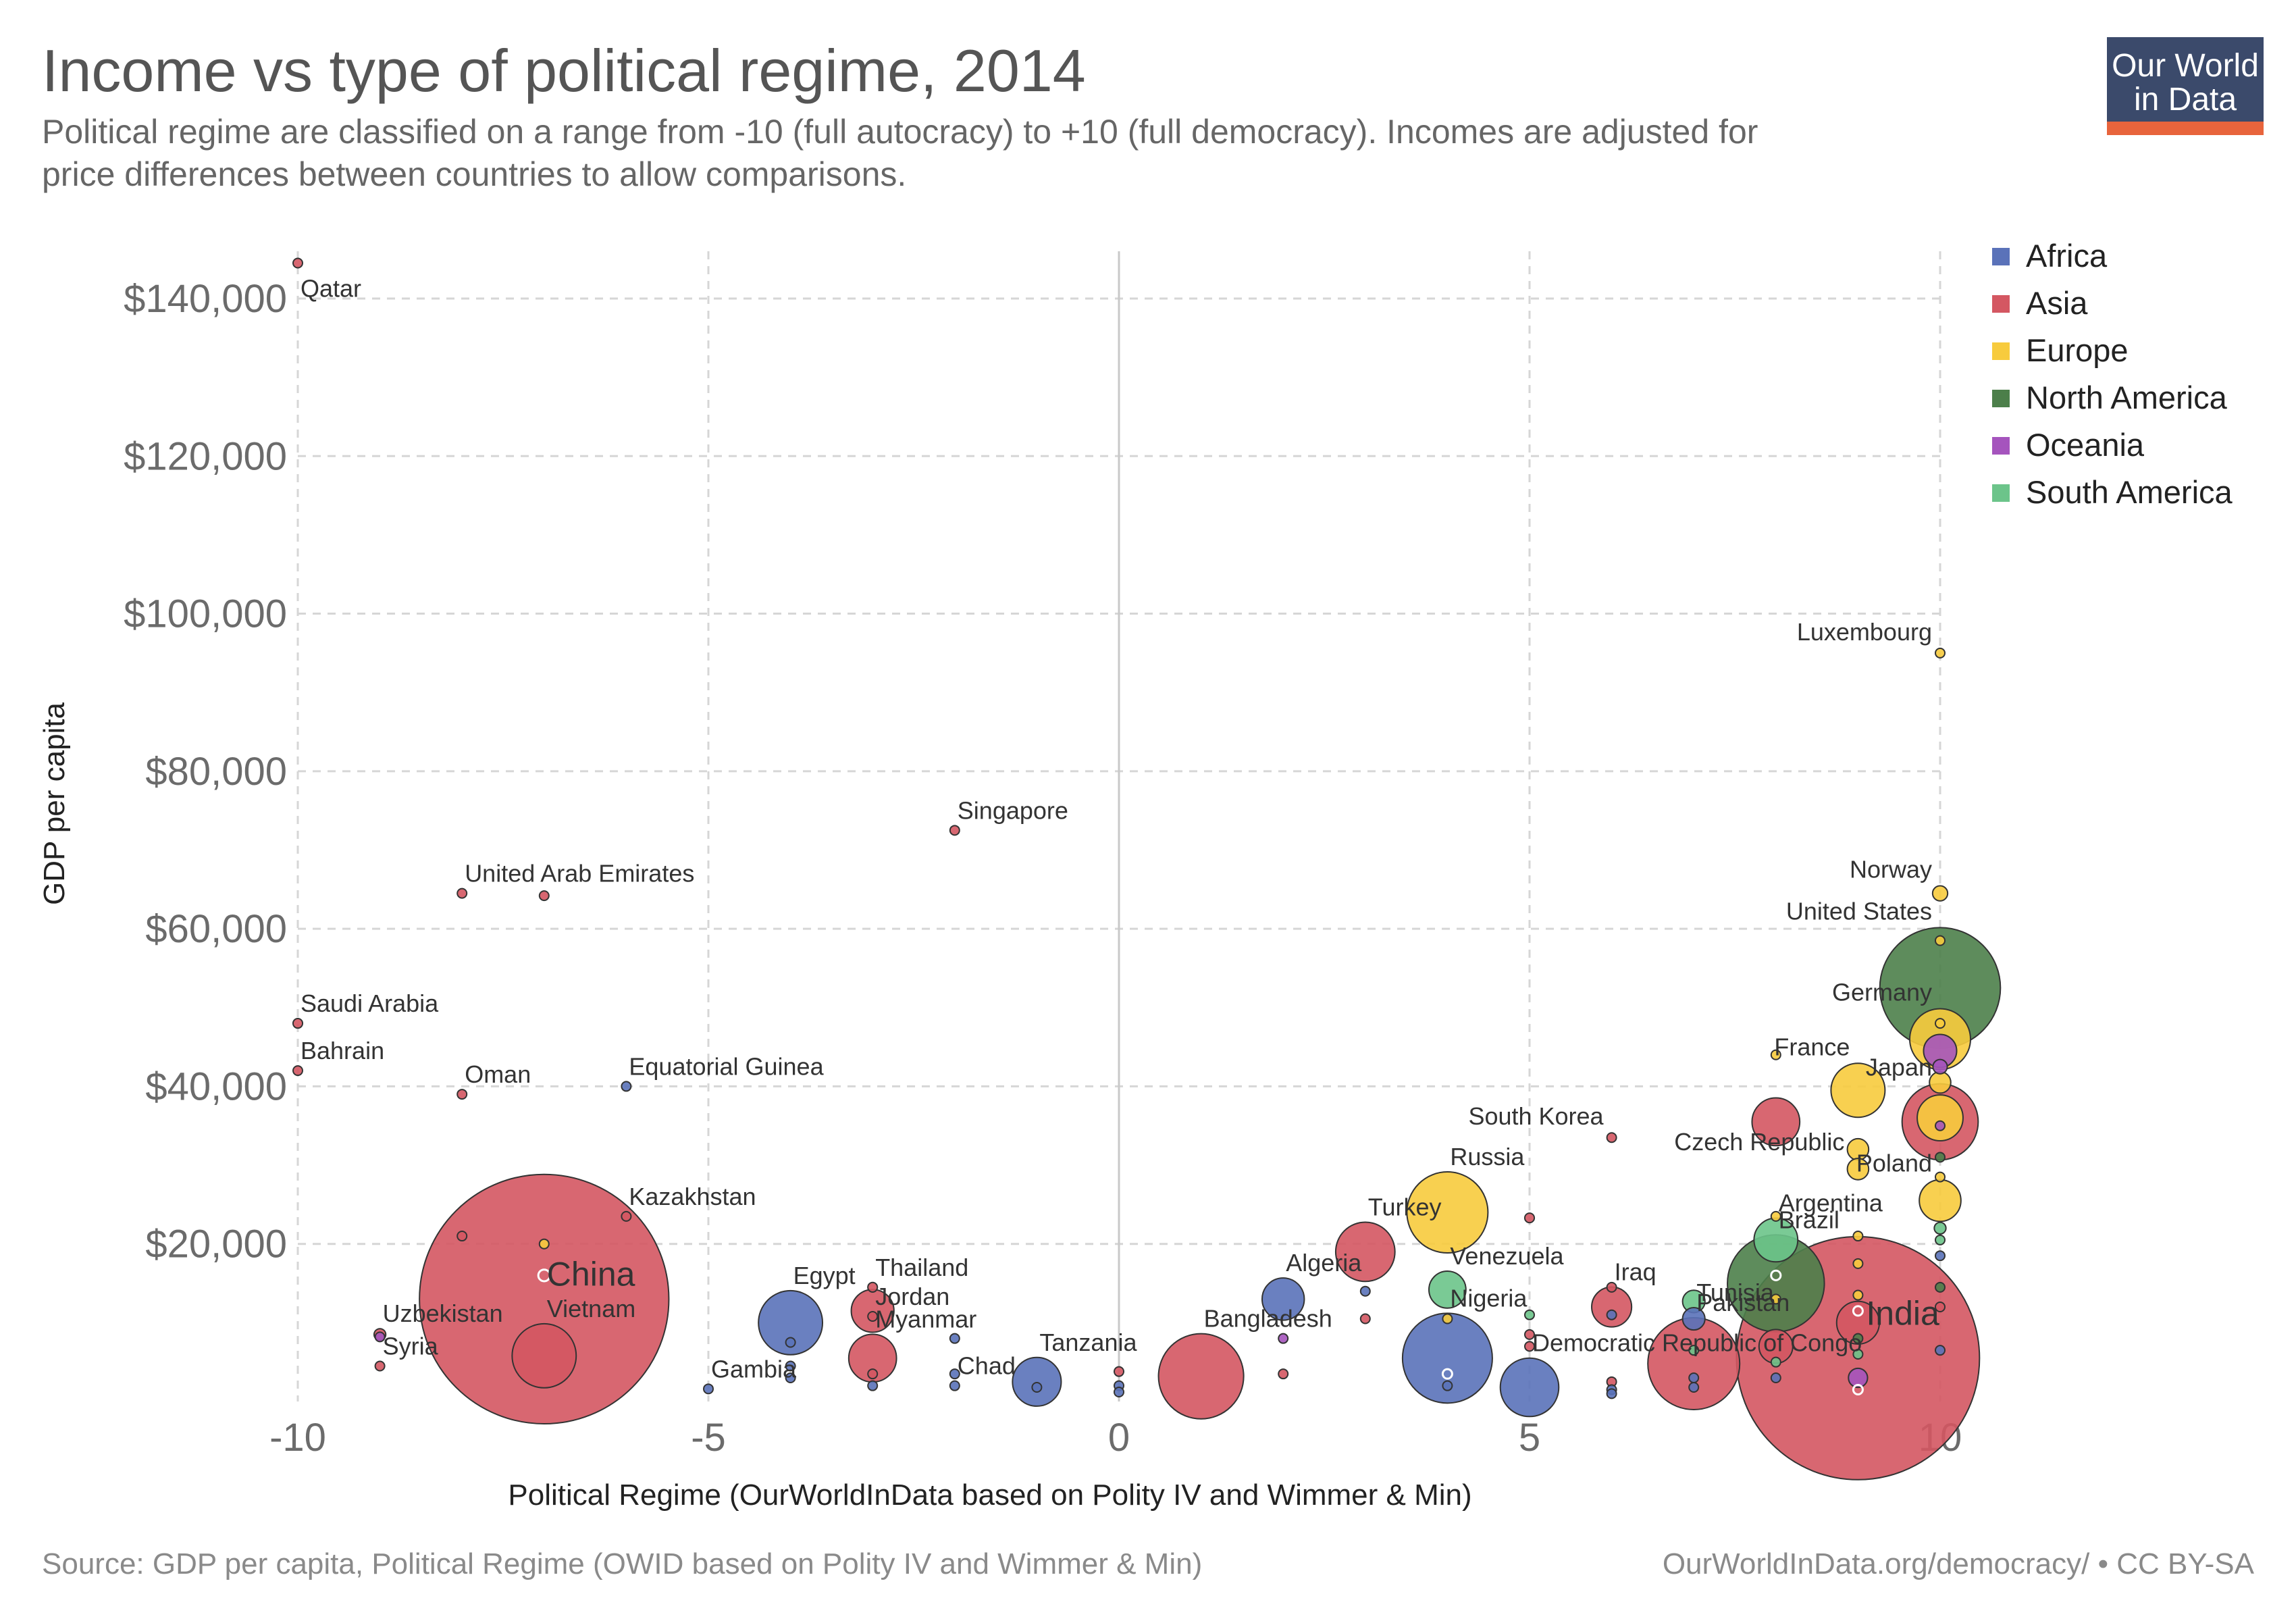 This screenshot has width=2296, height=1621. Describe the element at coordinates (216, 1244) in the screenshot. I see `y-tick-label: $20,000` at that location.